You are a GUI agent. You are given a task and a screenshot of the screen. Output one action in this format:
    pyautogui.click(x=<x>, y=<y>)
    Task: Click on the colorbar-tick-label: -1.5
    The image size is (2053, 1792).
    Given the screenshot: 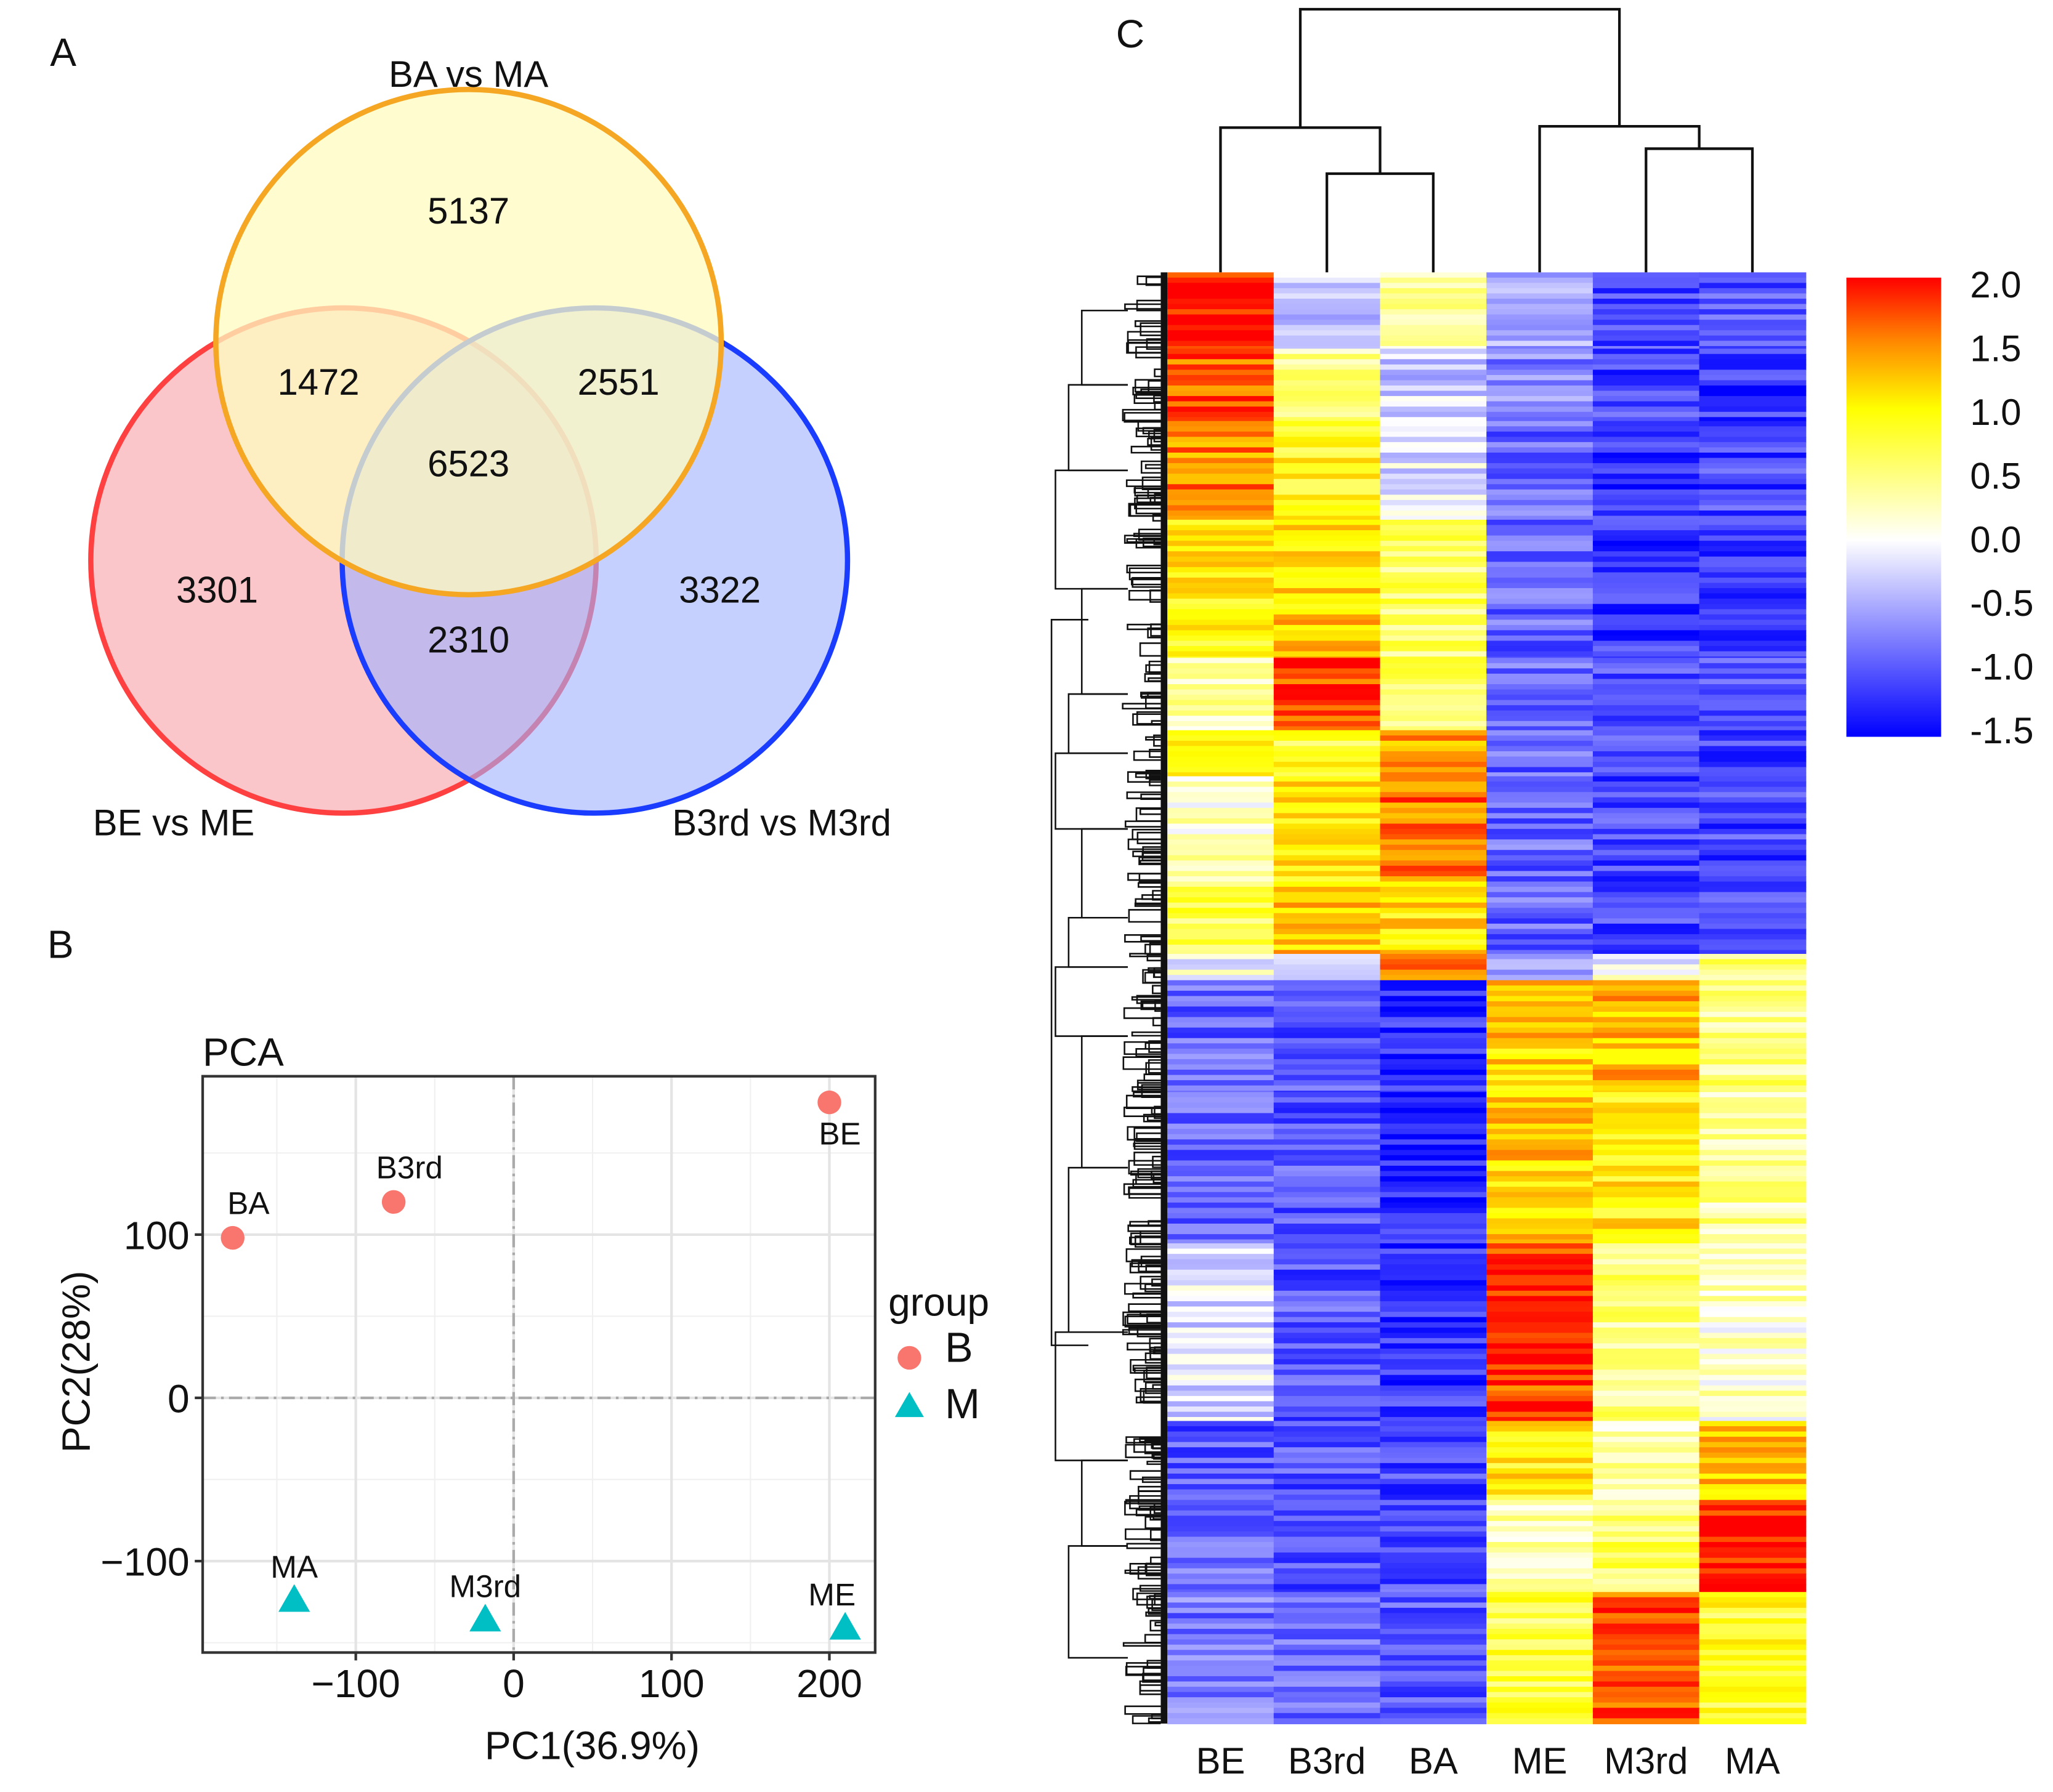 What is the action you would take?
    pyautogui.click(x=2001, y=731)
    